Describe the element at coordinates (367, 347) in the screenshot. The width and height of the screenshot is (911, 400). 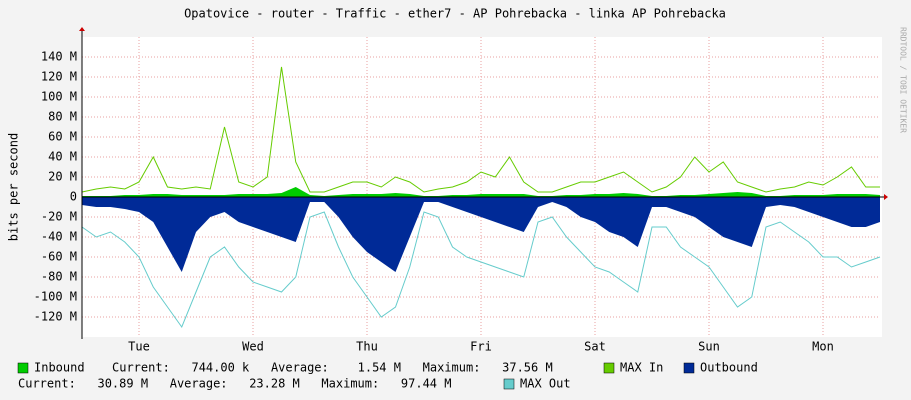
I see `x-tick-label: Thu` at that location.